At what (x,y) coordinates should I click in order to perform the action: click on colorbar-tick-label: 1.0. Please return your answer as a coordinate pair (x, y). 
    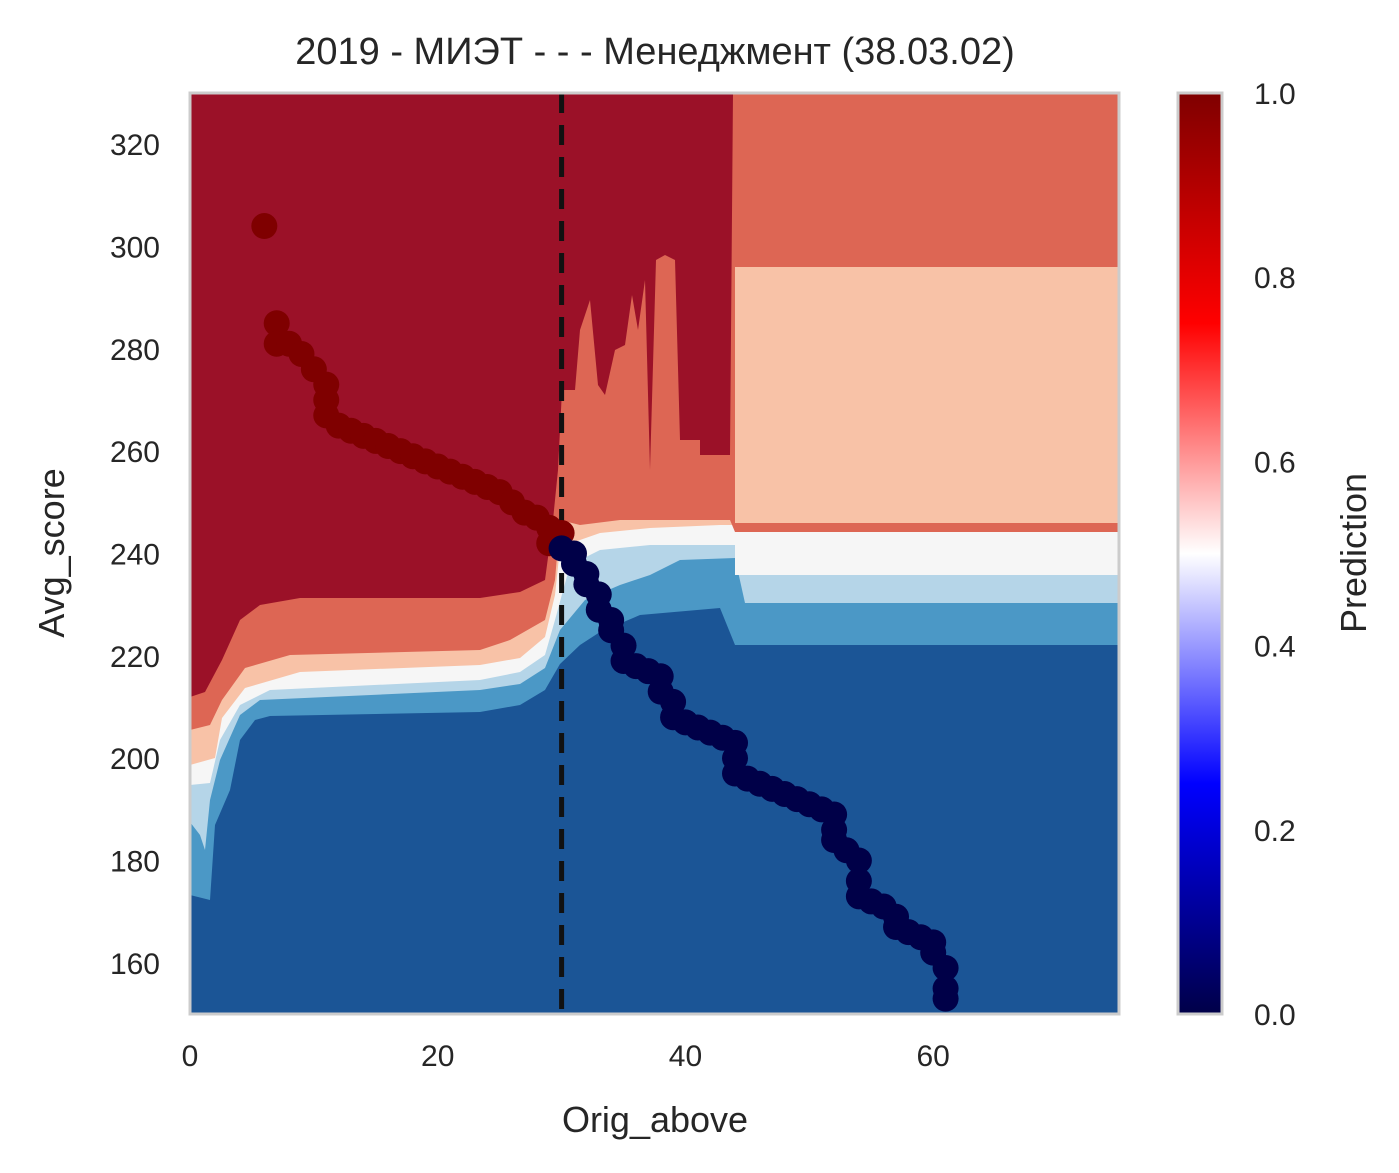
    Looking at the image, I should click on (1275, 94).